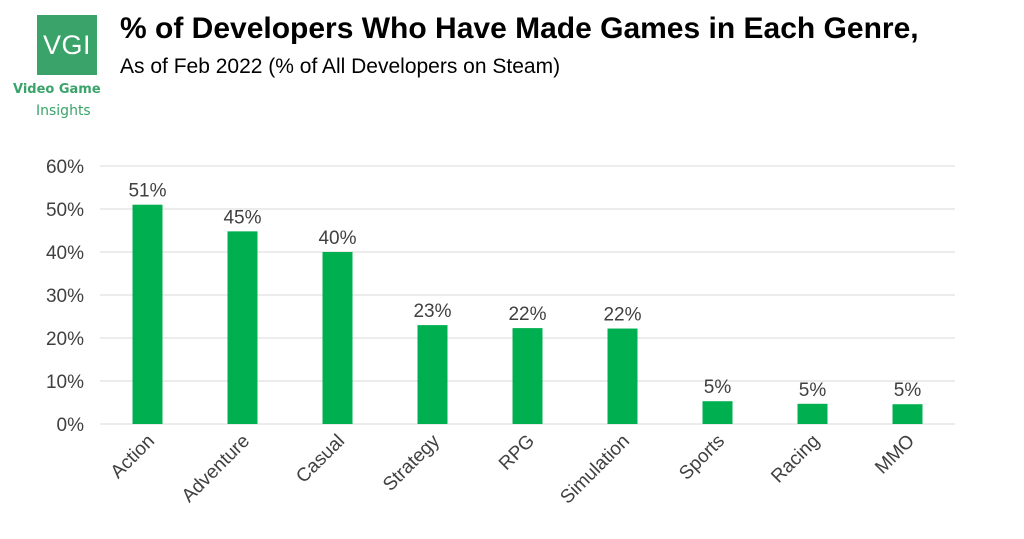 This screenshot has width=1024, height=539. What do you see at coordinates (895, 455) in the screenshot?
I see `category-label-mmo: MMO` at bounding box center [895, 455].